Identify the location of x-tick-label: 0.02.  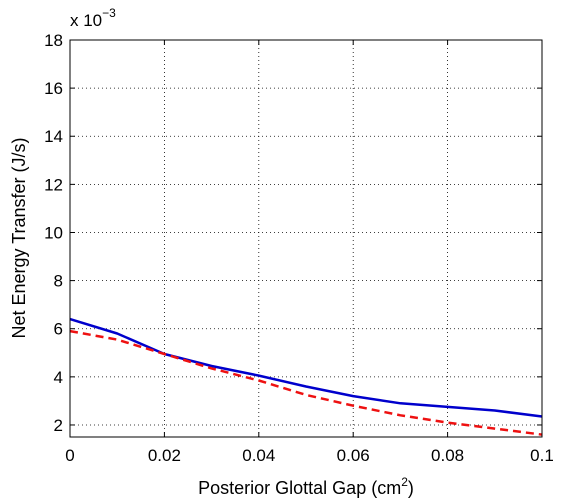
(164, 455).